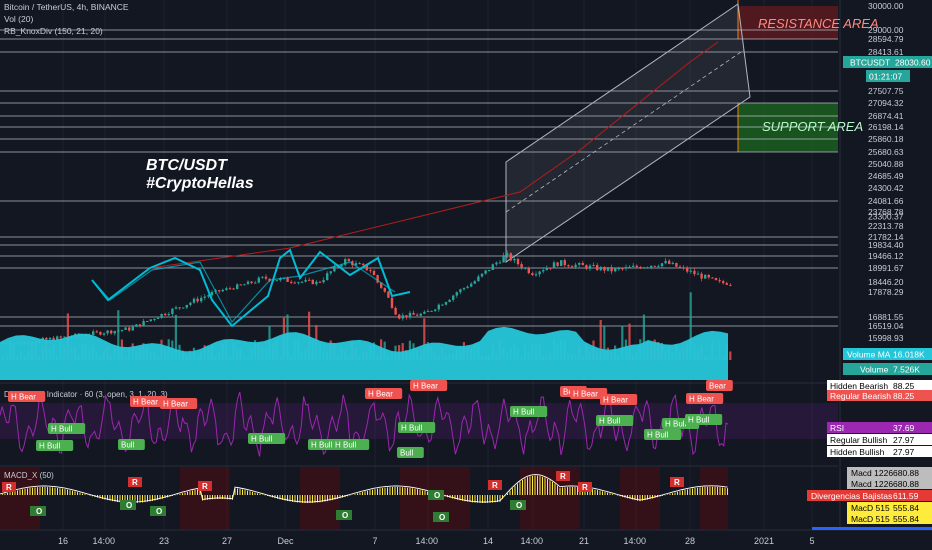  What do you see at coordinates (364, 353) in the screenshot?
I see `volume-ma-area` at bounding box center [364, 353].